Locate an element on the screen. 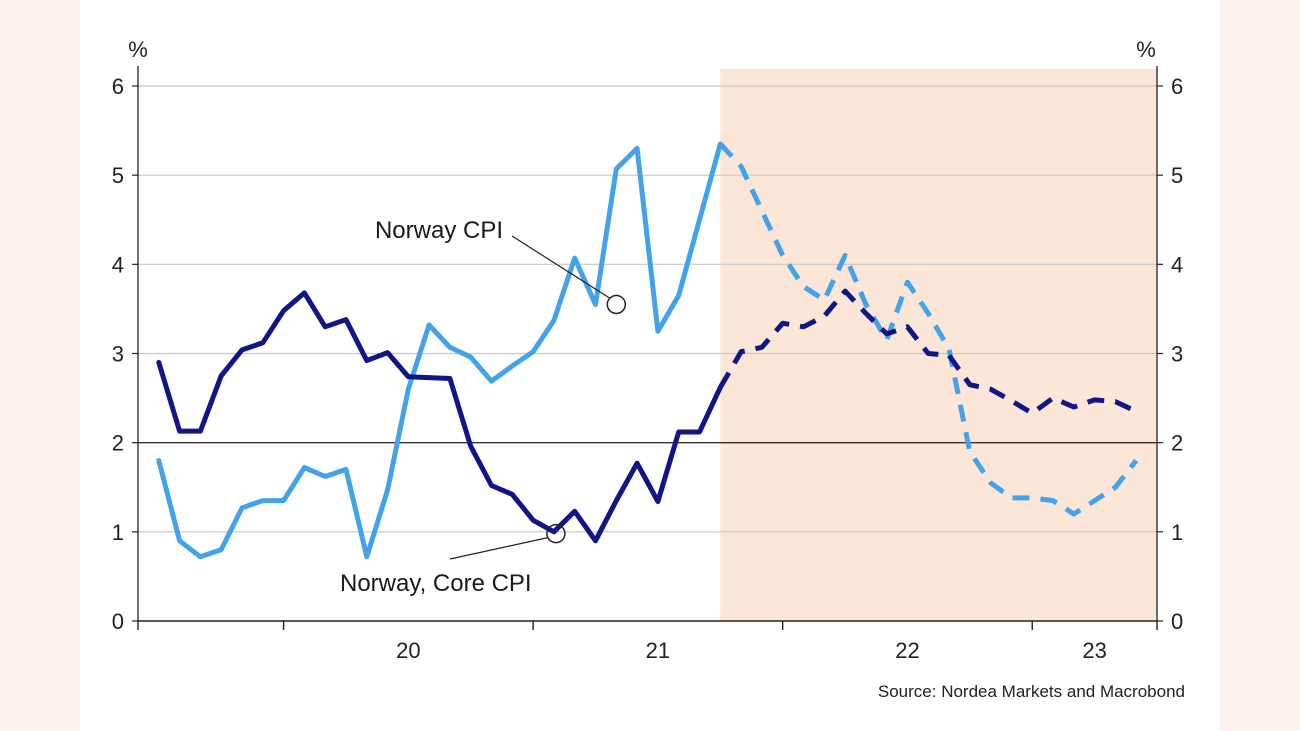  cpi-leader-line is located at coordinates (561, 267).